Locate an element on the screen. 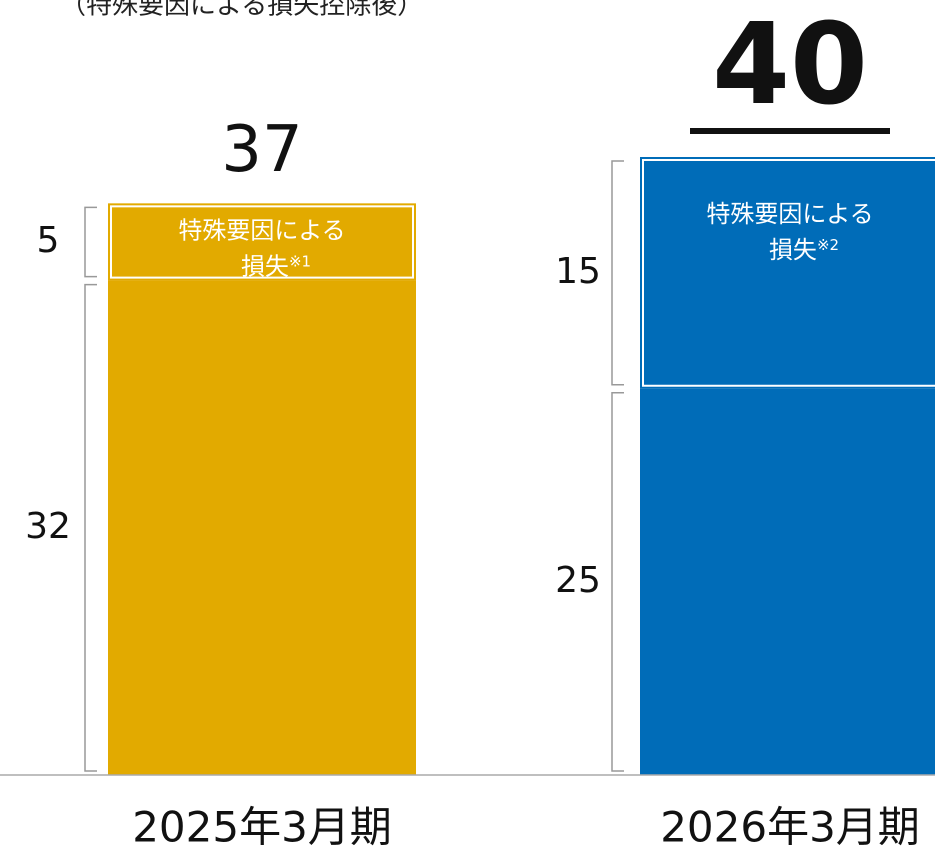  total-label: 37 is located at coordinates (261, 150).